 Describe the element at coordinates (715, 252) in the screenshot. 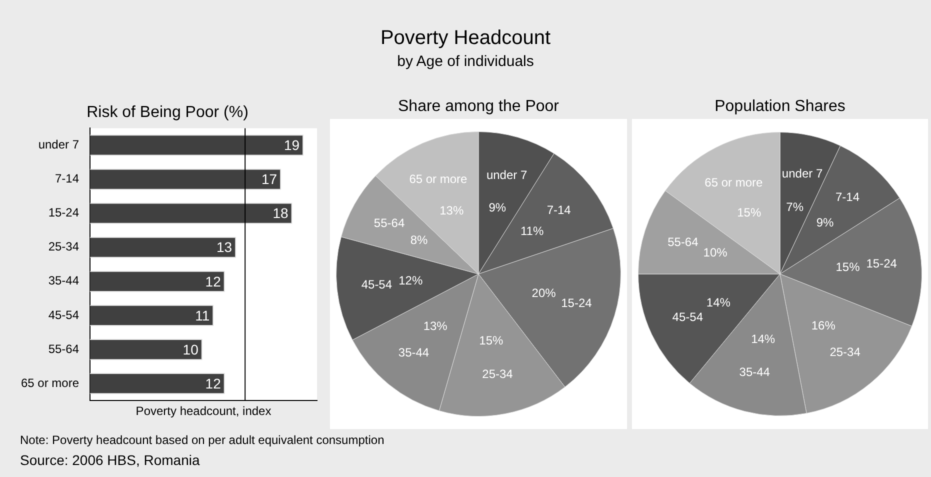

I see `data-label: 10%` at that location.